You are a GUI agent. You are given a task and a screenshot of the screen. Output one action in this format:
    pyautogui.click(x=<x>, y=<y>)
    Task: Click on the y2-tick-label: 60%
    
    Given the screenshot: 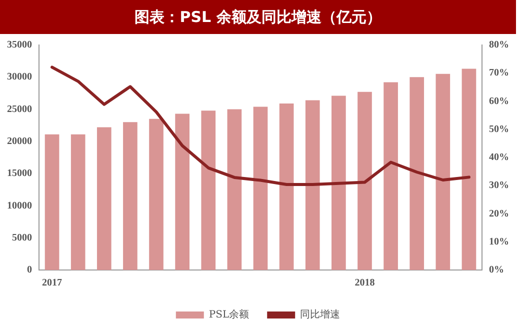 What is the action you would take?
    pyautogui.click(x=499, y=101)
    